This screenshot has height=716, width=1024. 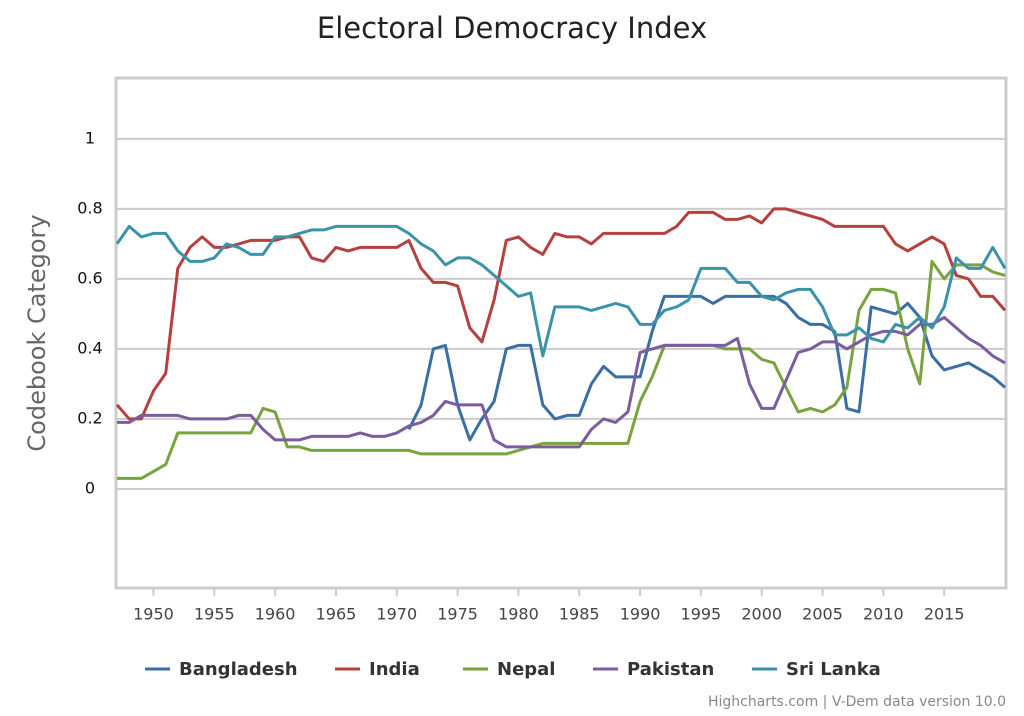 I want to click on x-tick-label: 1970, so click(x=396, y=614).